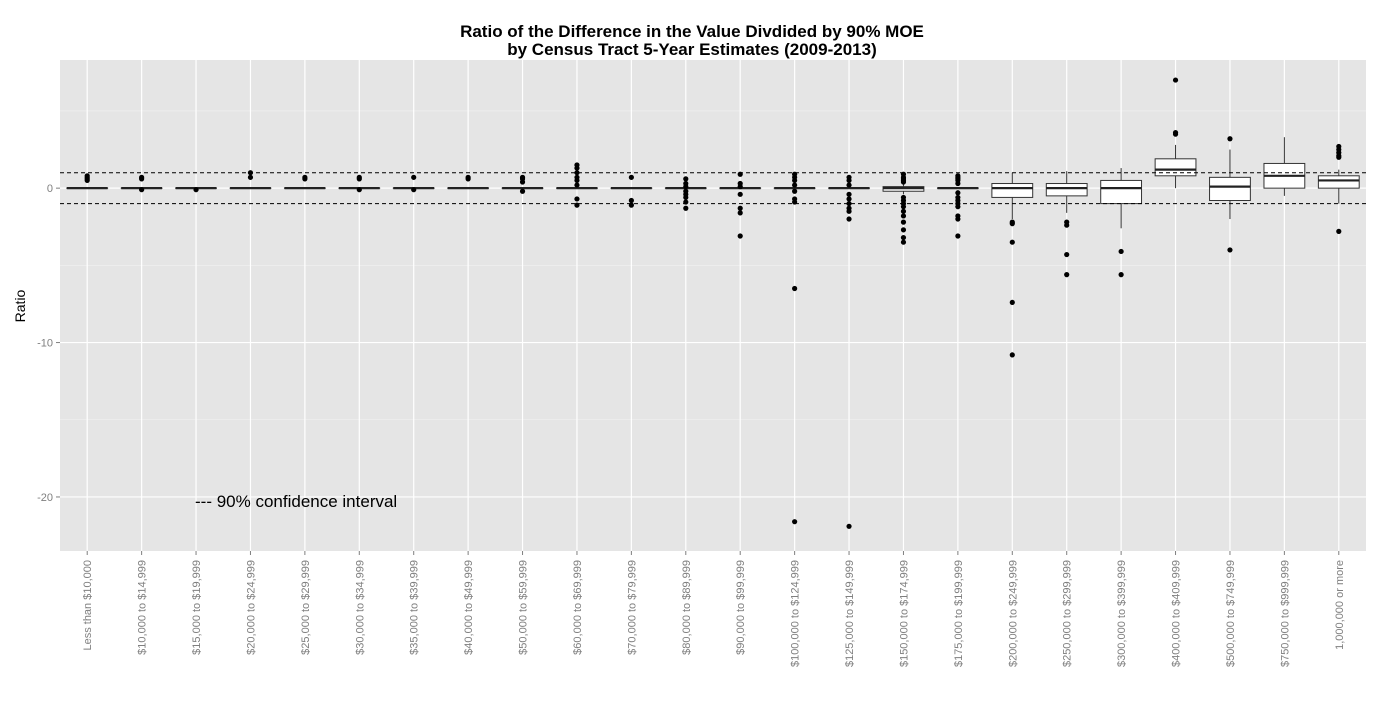 The image size is (1384, 718). Describe the element at coordinates (1231, 613) in the screenshot. I see `x-tick-label: $500,000 to $749,999` at that location.